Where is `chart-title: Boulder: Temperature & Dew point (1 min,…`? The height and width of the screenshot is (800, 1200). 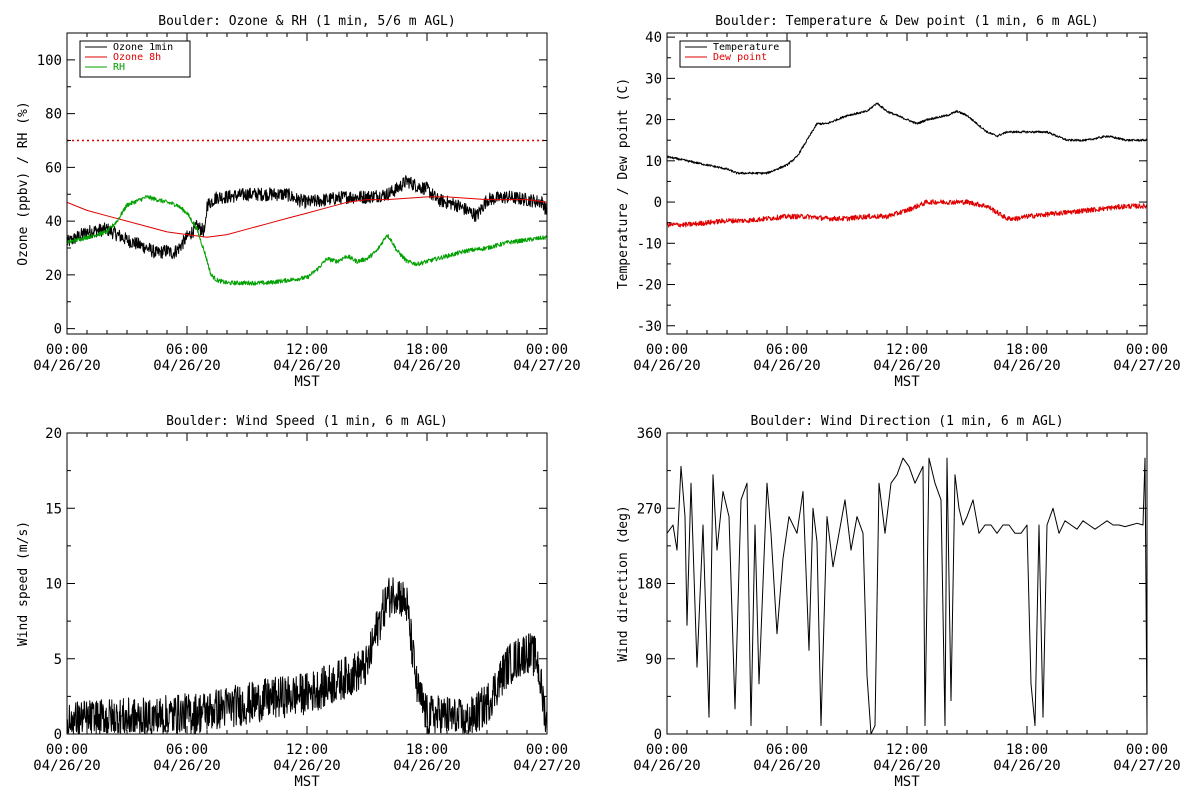 chart-title: Boulder: Temperature & Dew point (1 min,… is located at coordinates (907, 21).